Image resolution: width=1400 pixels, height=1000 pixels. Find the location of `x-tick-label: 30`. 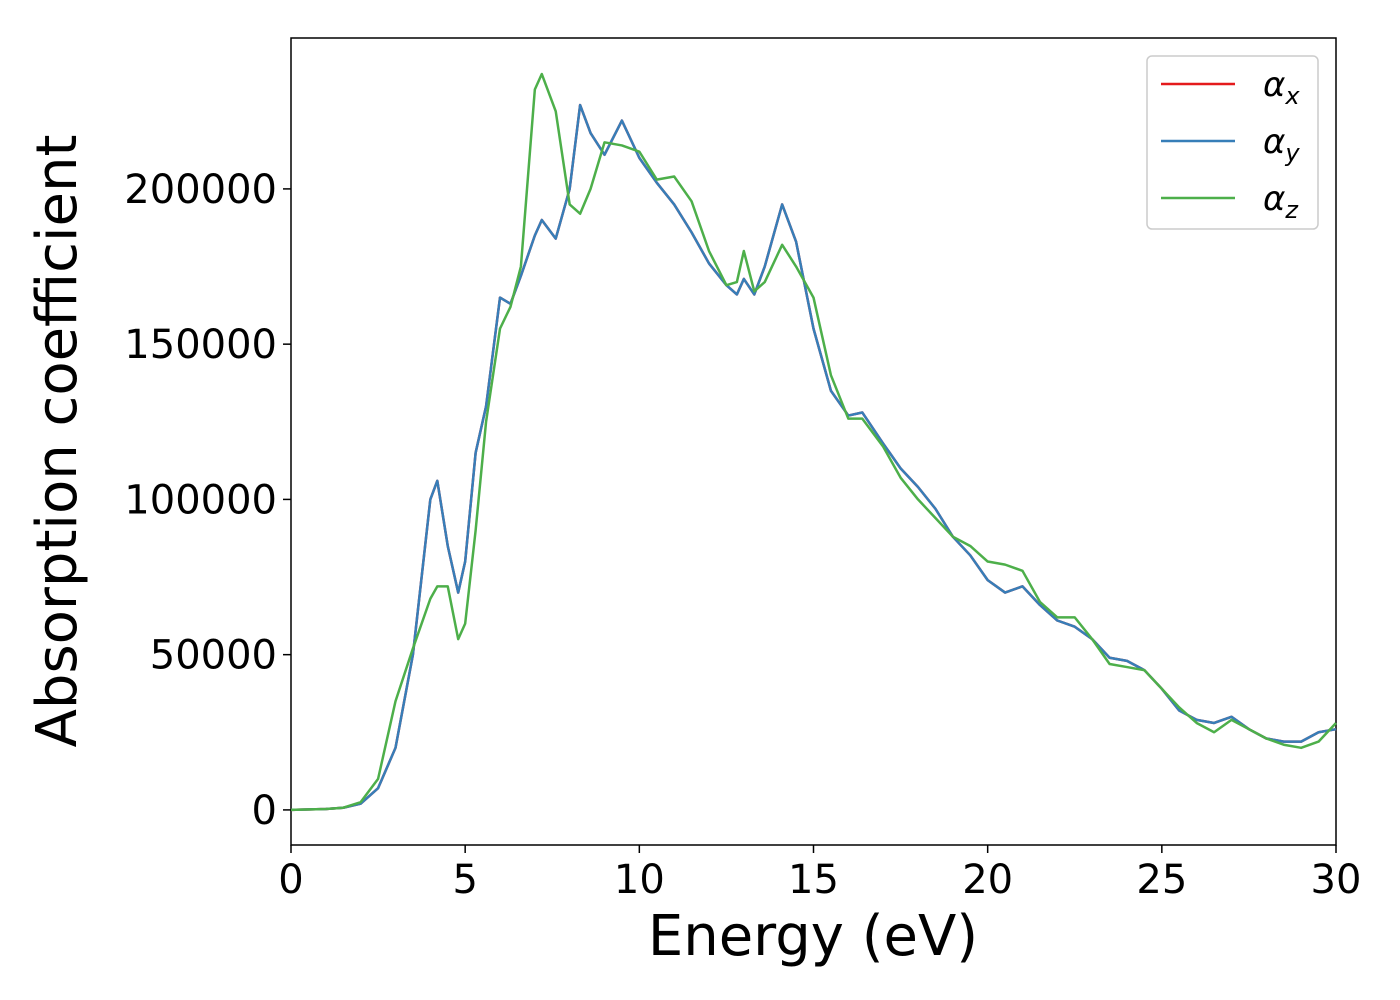

x-tick-label: 30 is located at coordinates (1336, 880).